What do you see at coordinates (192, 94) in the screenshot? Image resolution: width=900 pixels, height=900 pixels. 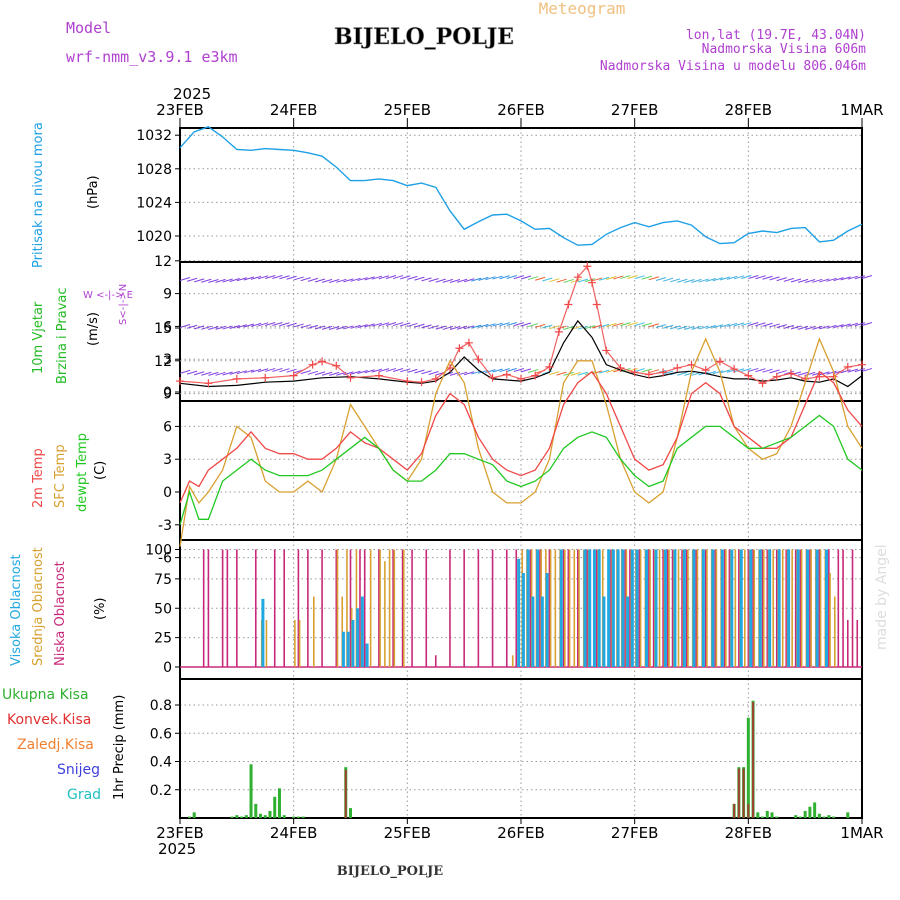 I see `year-top: 2025` at bounding box center [192, 94].